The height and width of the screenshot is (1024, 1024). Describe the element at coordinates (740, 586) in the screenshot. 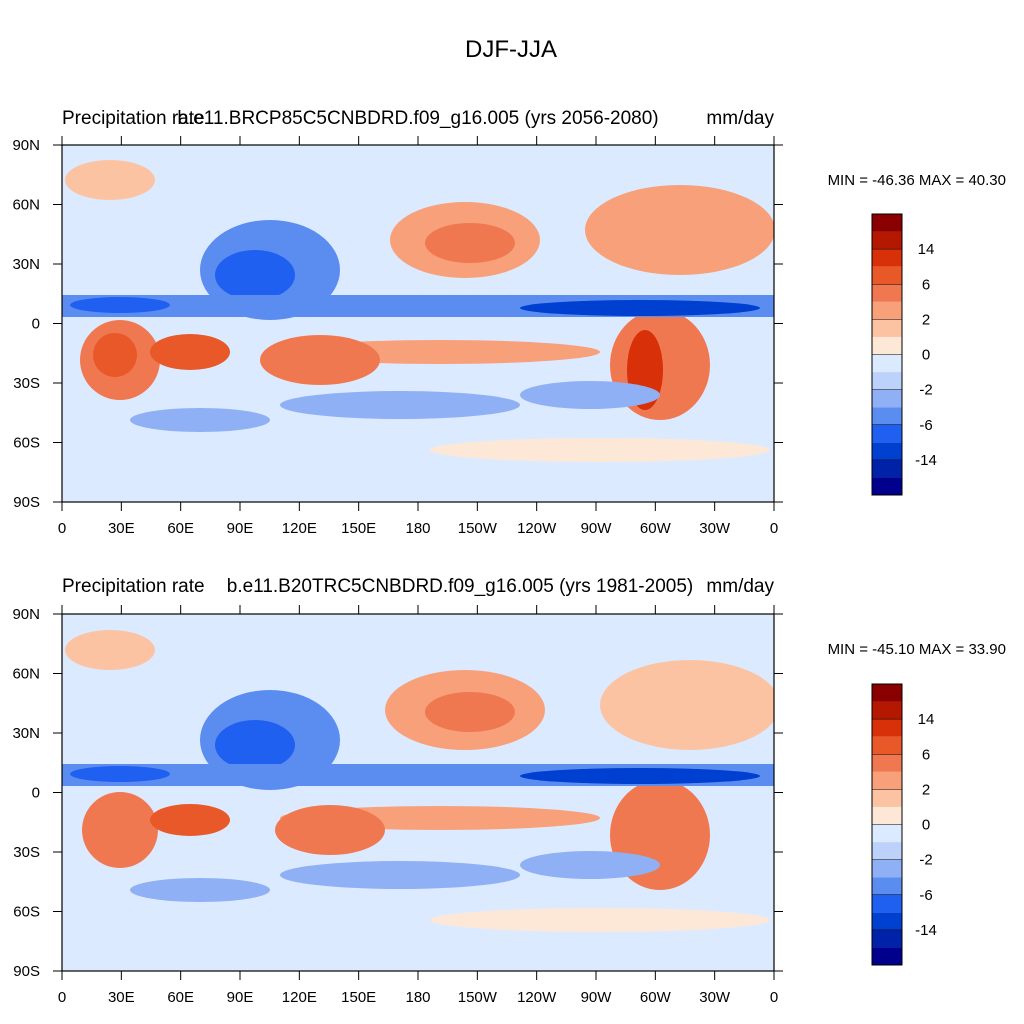

I see `panel-2-right-title: mm/day` at that location.